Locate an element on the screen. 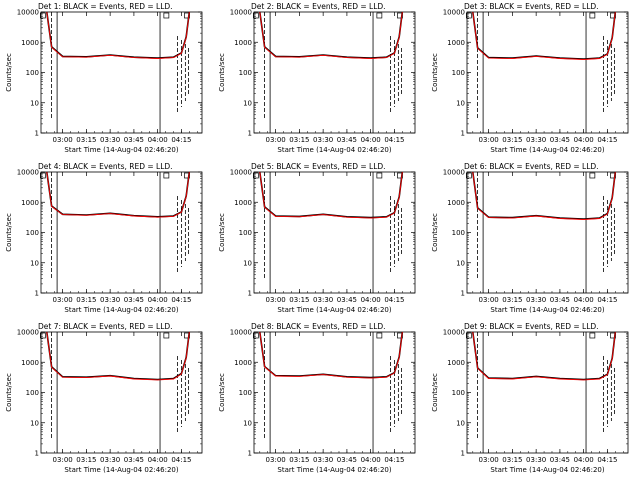  chart-title: Det 3: BLACK = Events, RED = LLD. is located at coordinates (531, 6).